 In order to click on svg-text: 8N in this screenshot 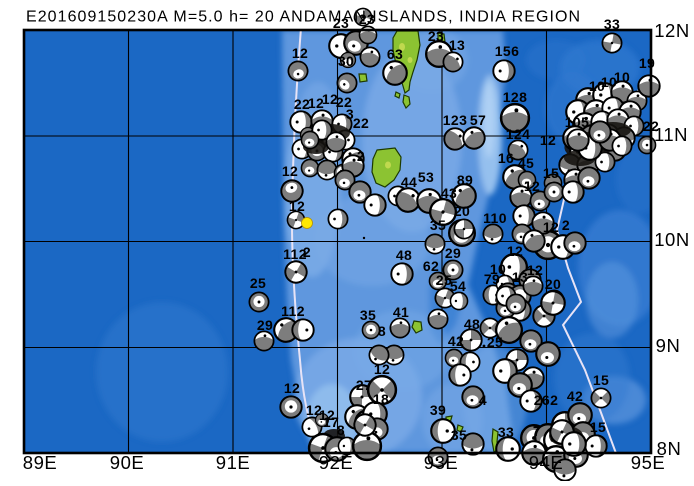, I will do `click(669, 448)`.